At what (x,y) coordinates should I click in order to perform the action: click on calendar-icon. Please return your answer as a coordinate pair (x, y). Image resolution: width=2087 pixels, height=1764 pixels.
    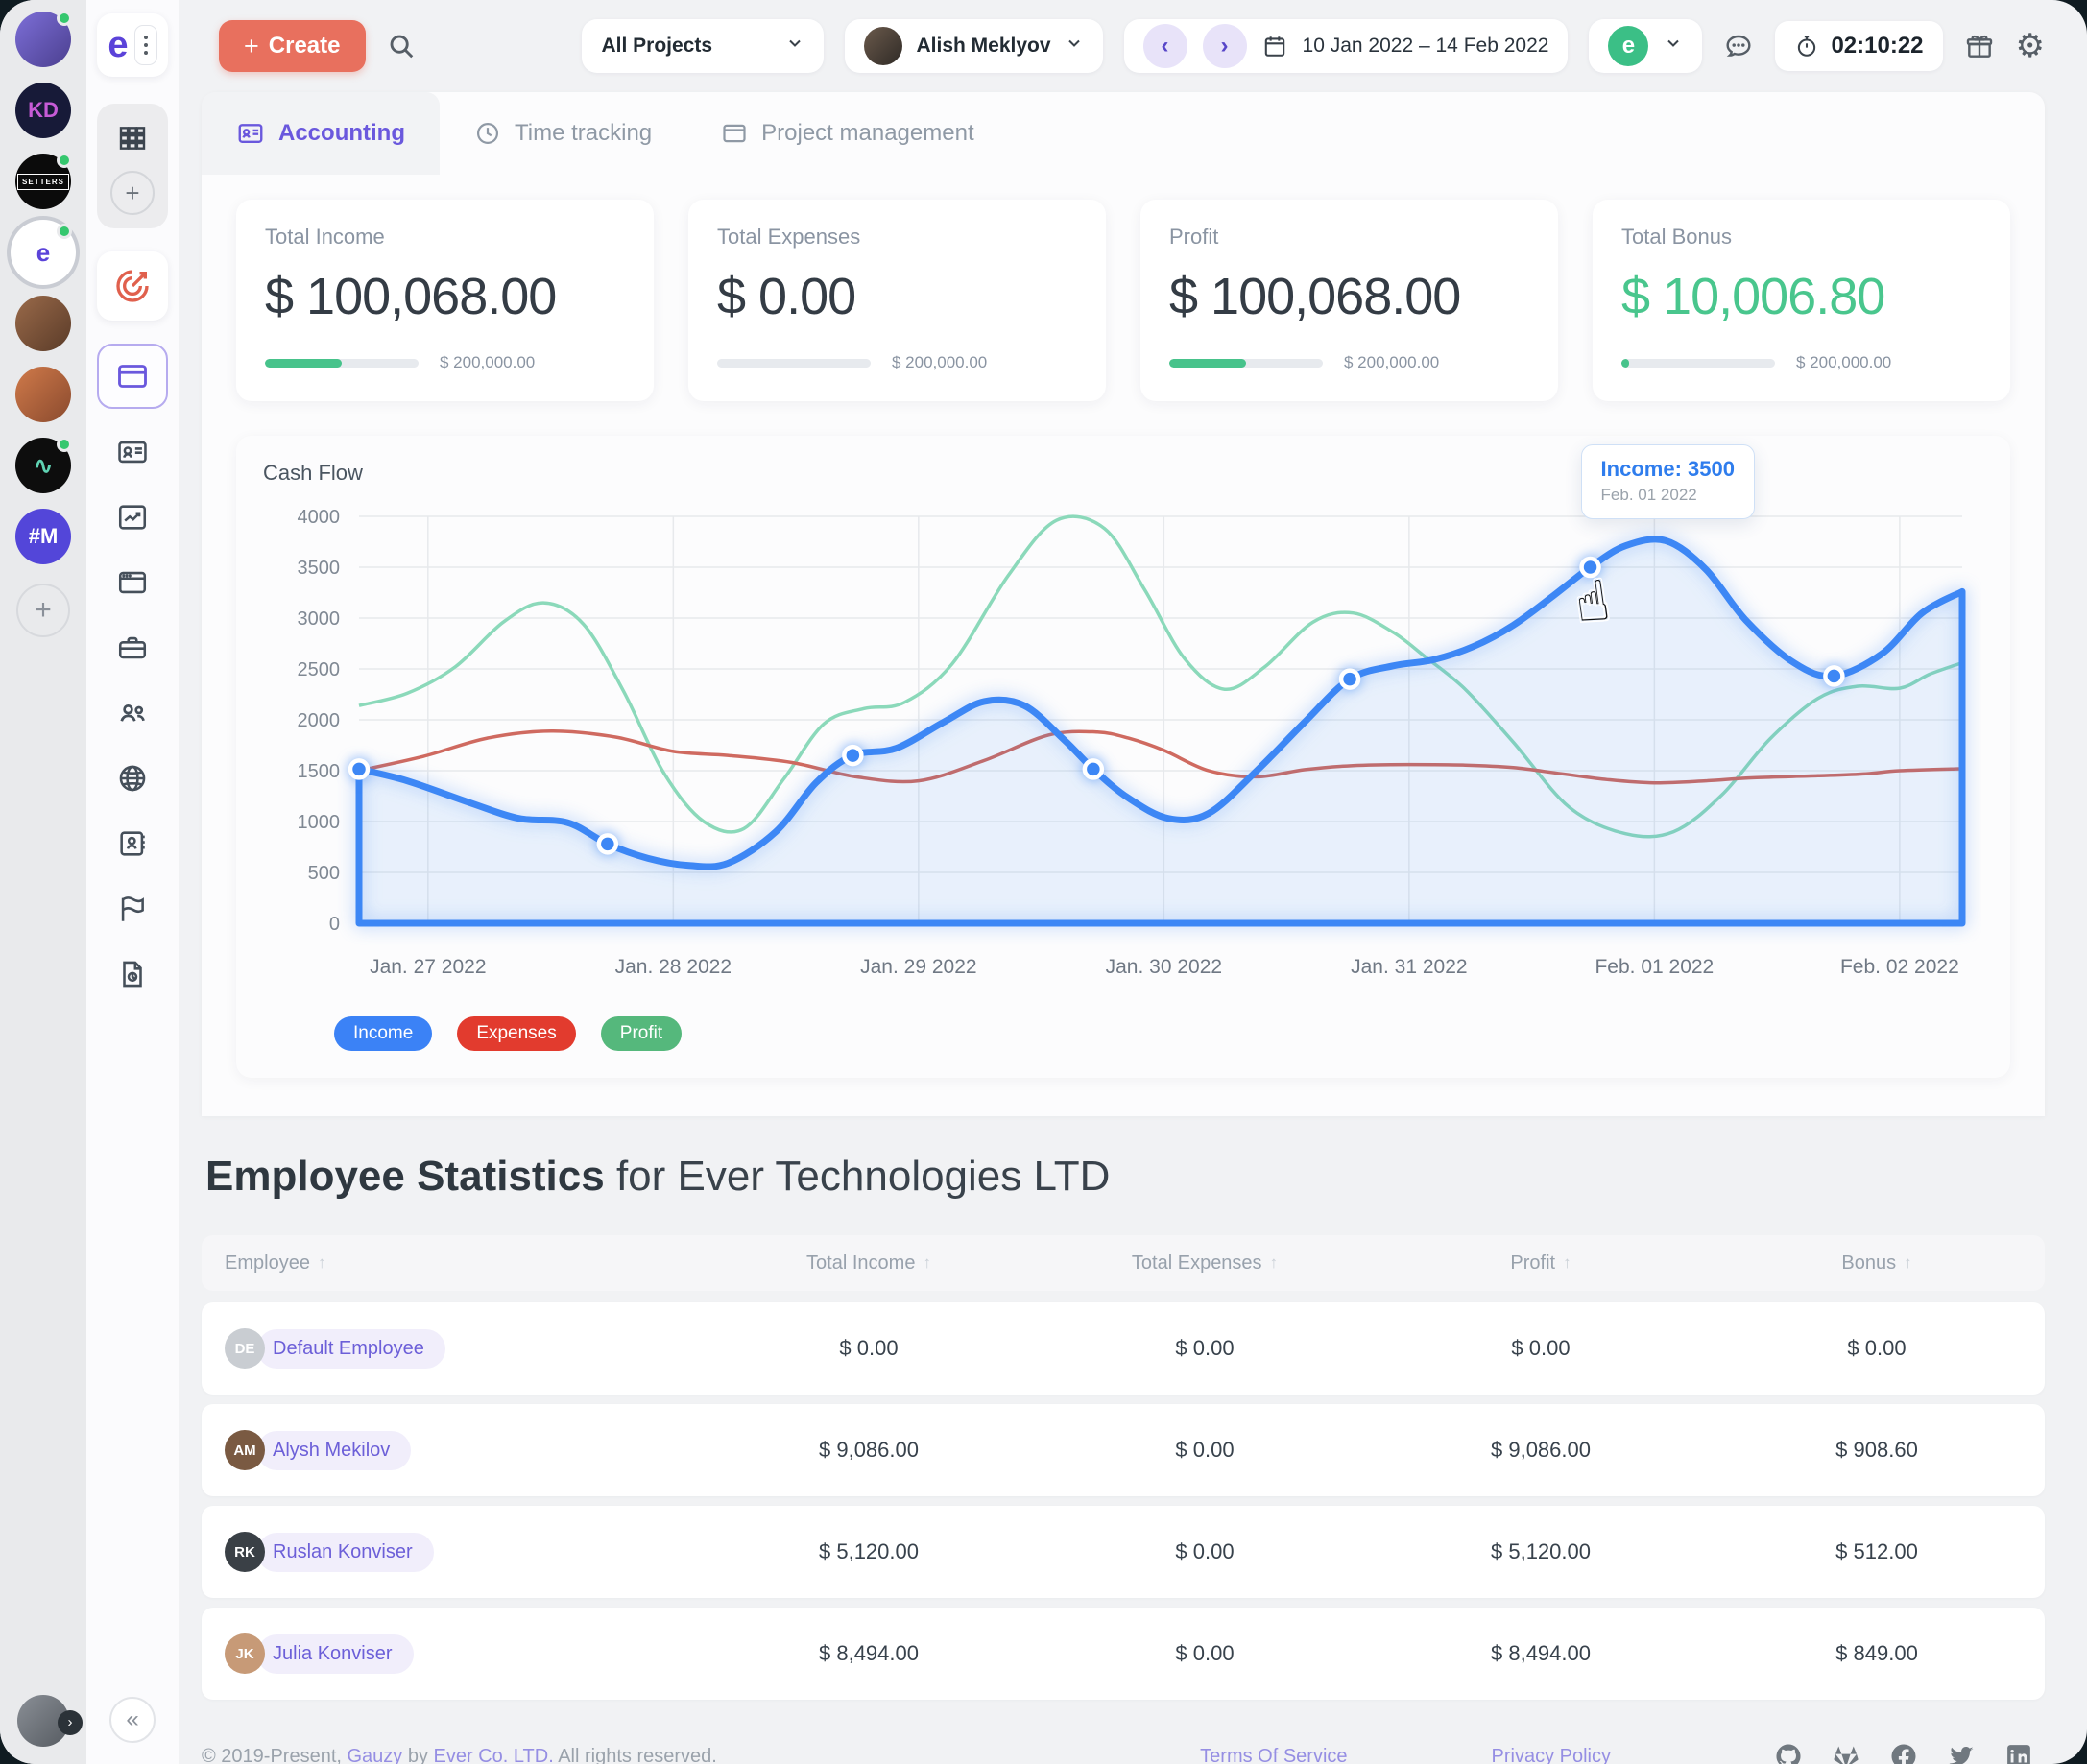
    Looking at the image, I should click on (1274, 46).